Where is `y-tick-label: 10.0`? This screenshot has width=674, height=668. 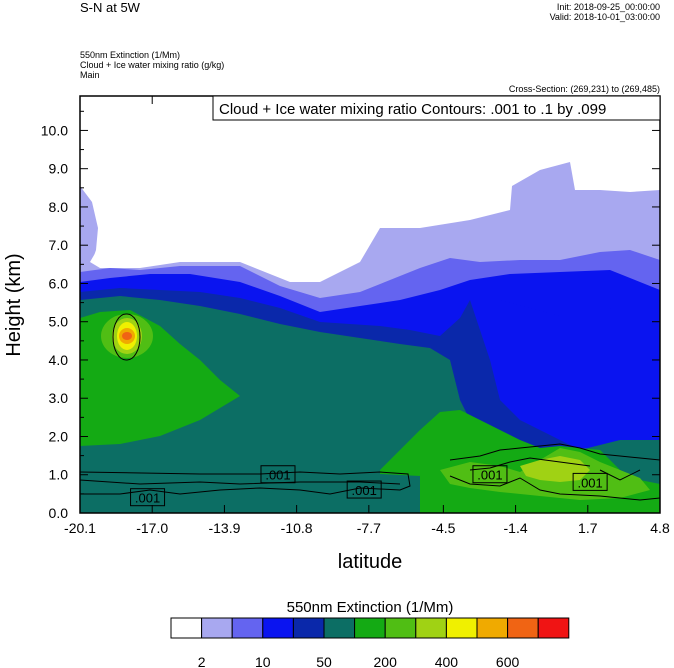 y-tick-label: 10.0 is located at coordinates (54, 130).